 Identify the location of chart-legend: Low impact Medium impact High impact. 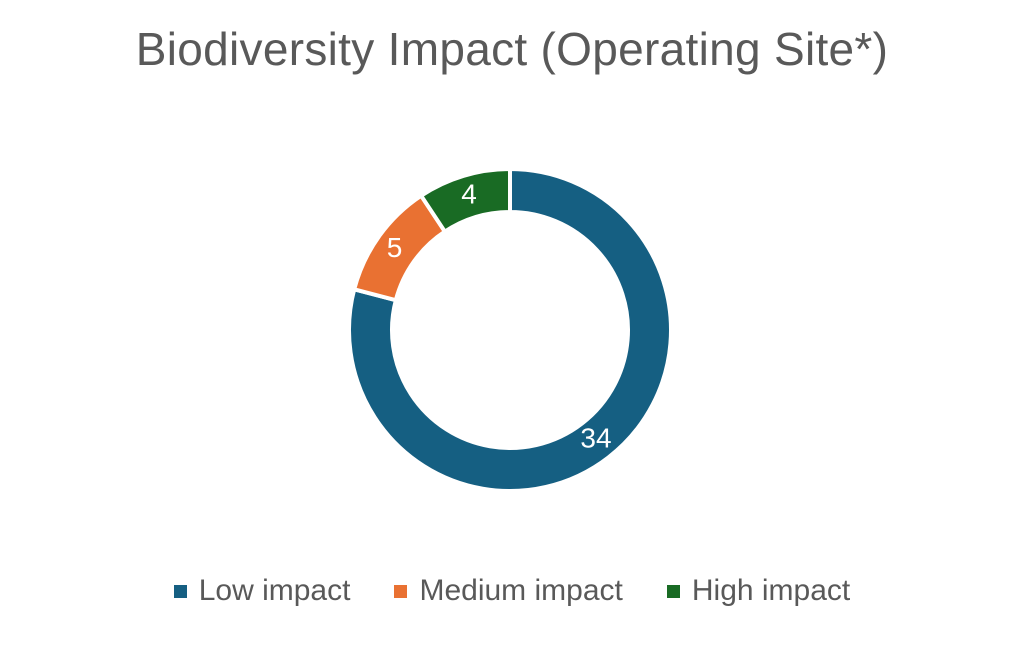
(512, 591).